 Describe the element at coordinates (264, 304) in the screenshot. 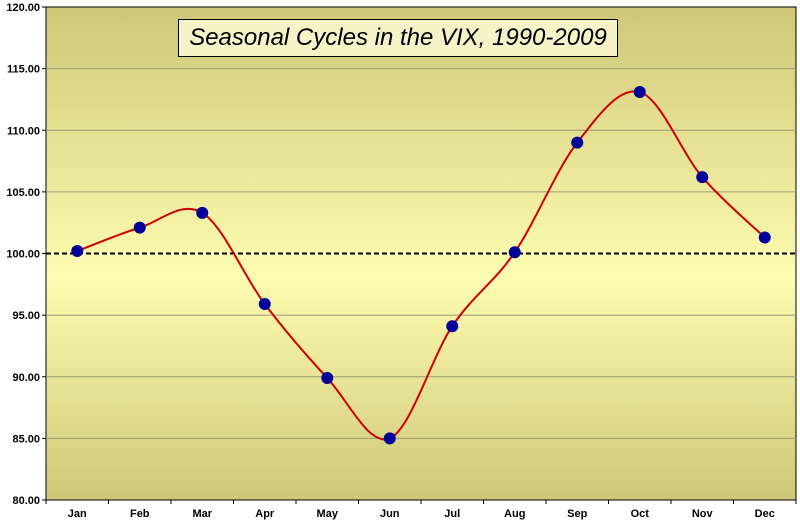

I see `data-point-apr` at that location.